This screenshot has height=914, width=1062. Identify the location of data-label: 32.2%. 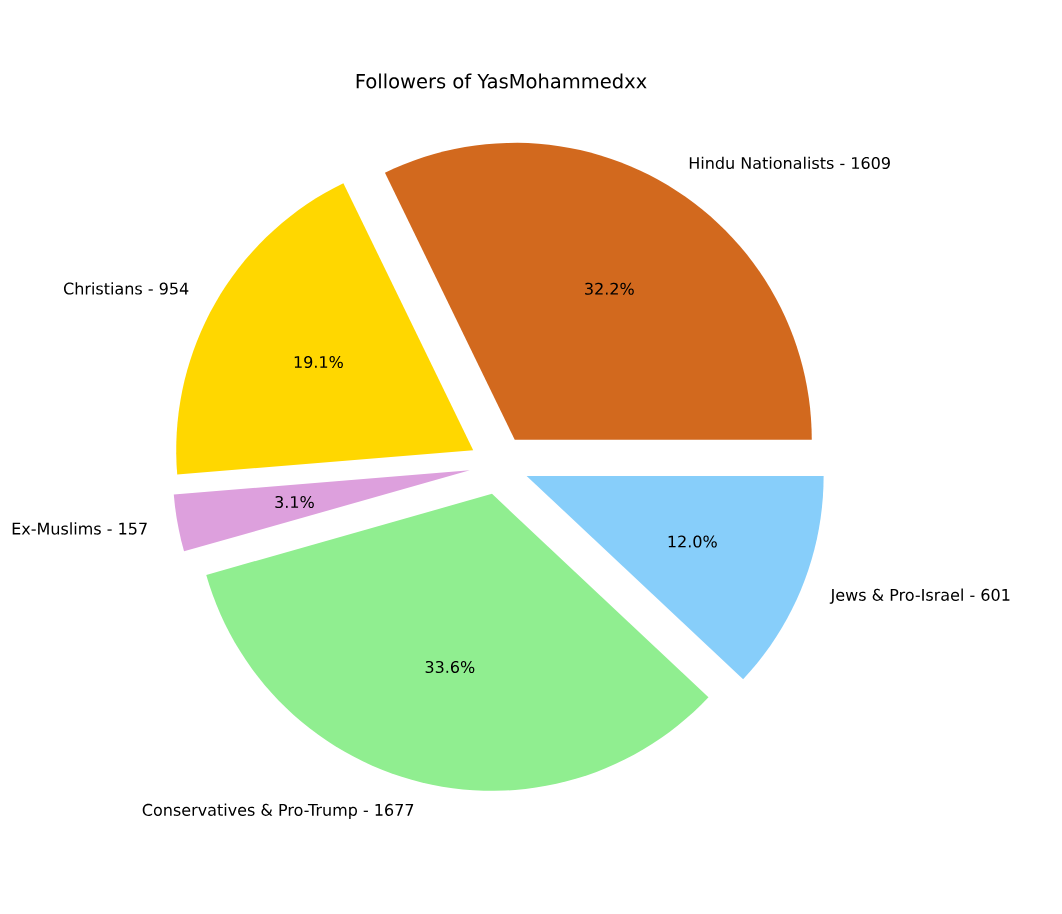
(609, 288).